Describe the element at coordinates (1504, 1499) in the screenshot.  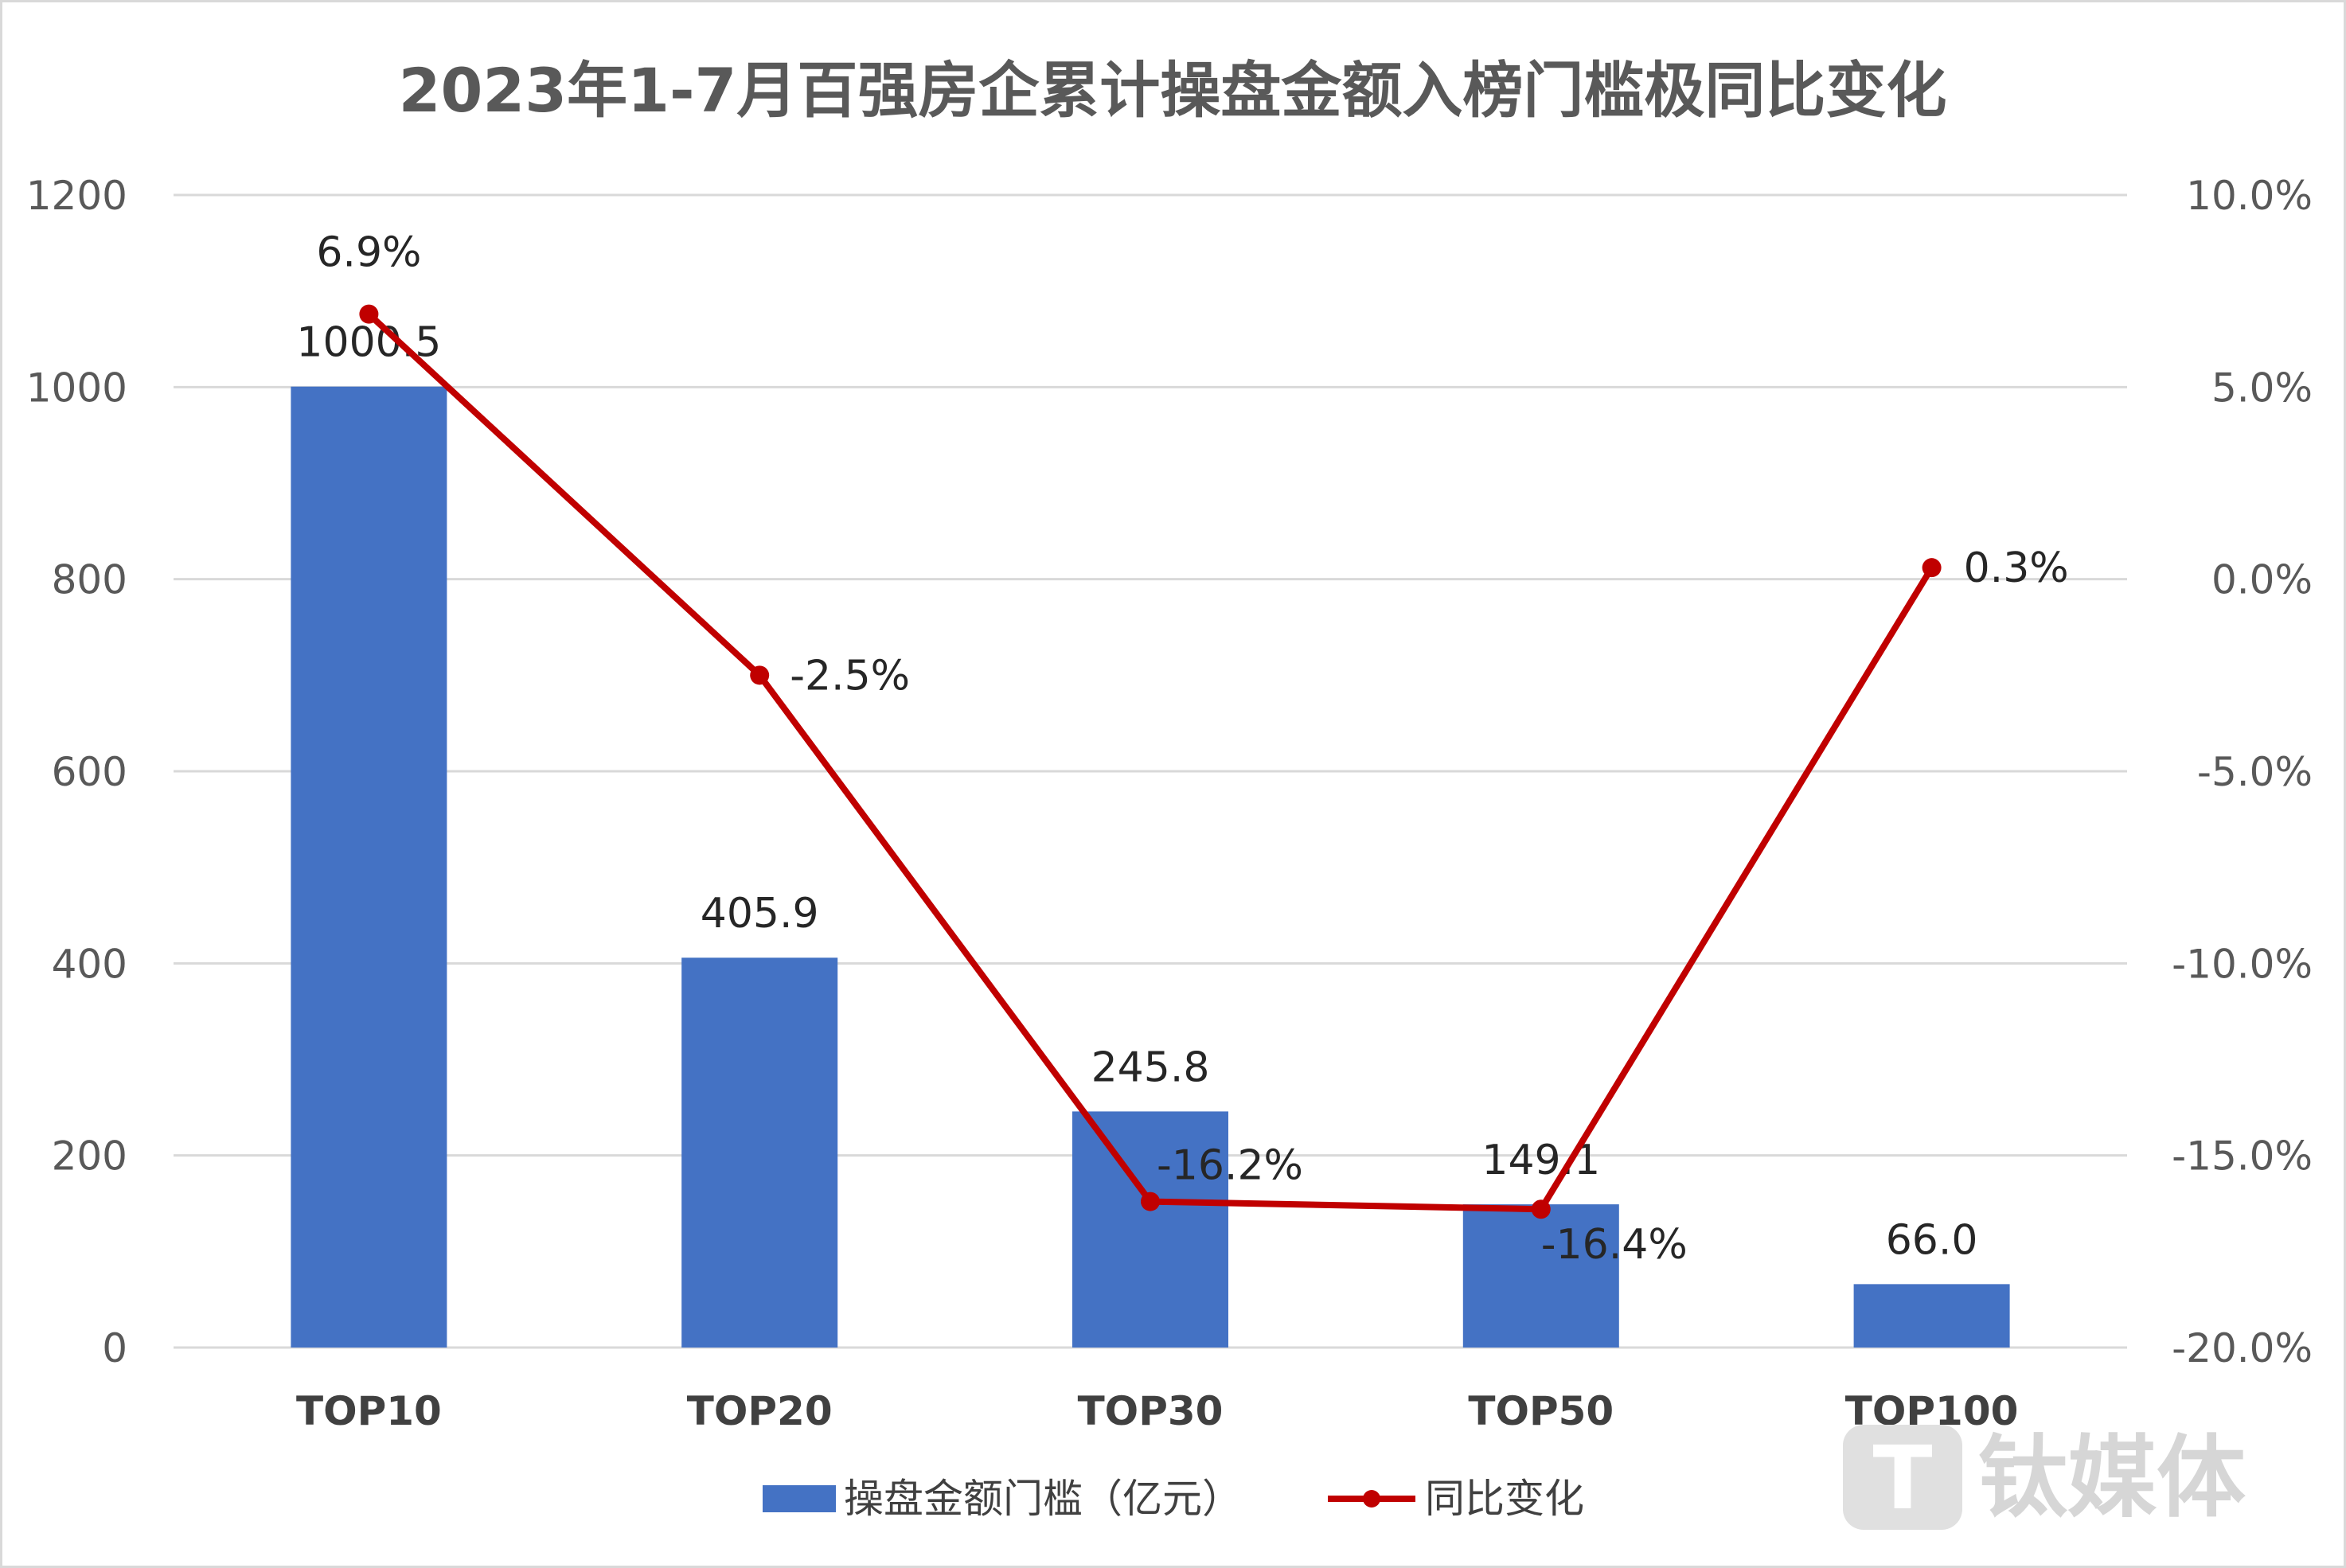
I see `legend-line-label: 同比变化` at that location.